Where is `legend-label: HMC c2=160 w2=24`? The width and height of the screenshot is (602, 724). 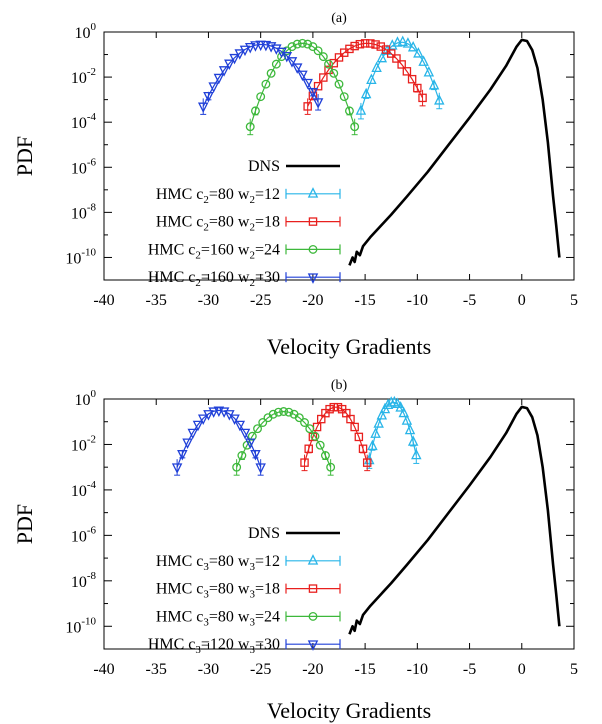 legend-label: HMC c2=160 w2=24 is located at coordinates (214, 251).